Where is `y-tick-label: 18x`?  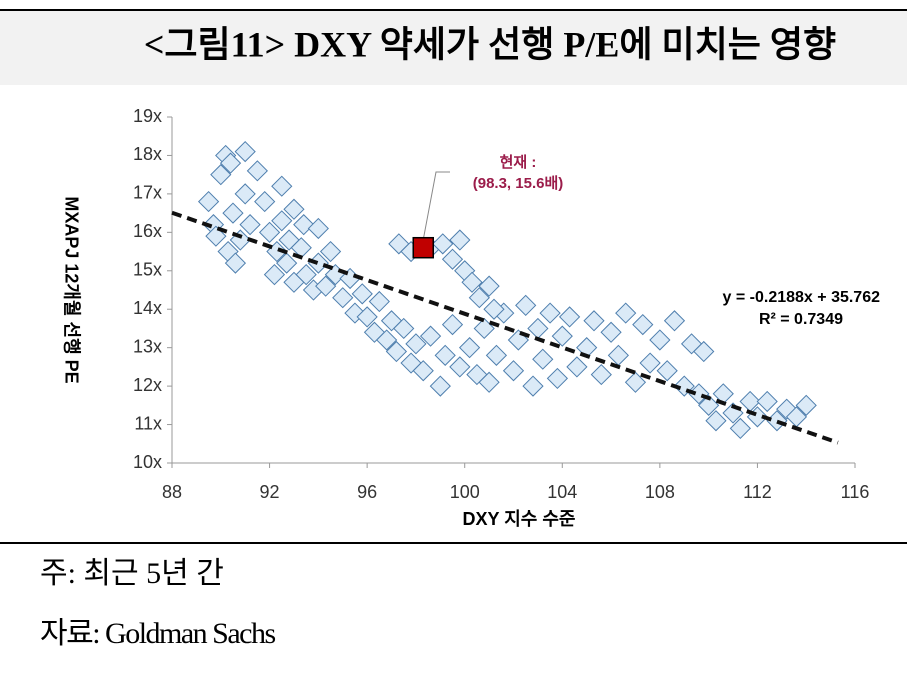 y-tick-label: 18x is located at coordinates (147, 154).